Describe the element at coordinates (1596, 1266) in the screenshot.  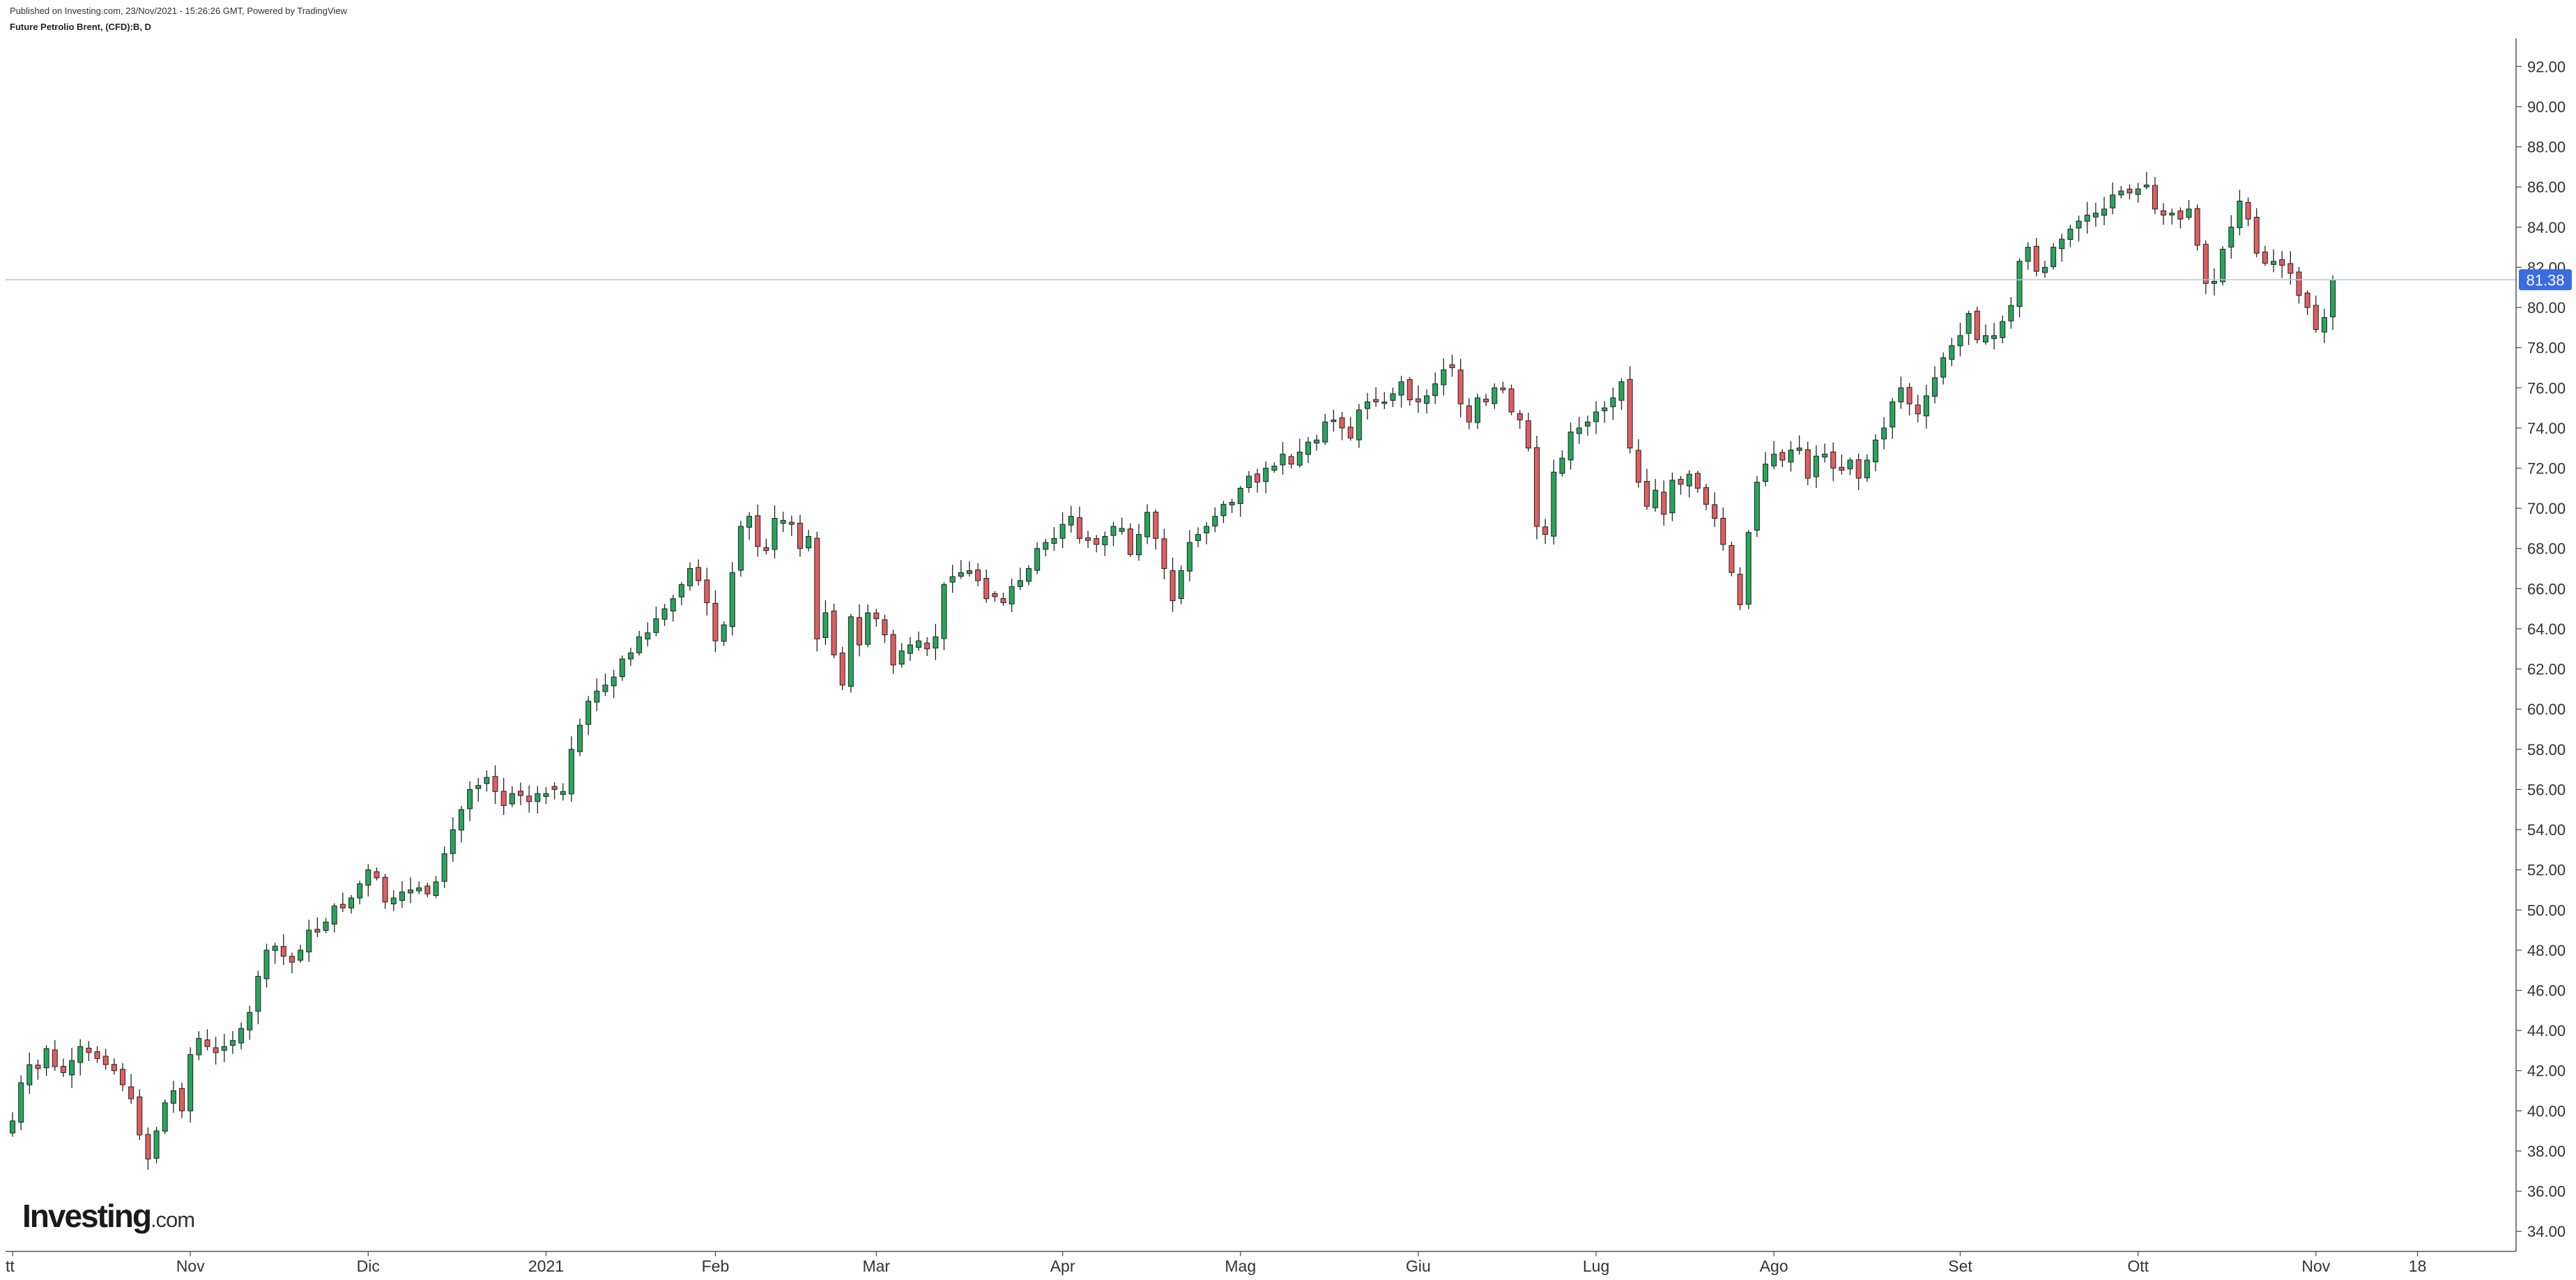
I see `x-tick-label: Lug` at that location.